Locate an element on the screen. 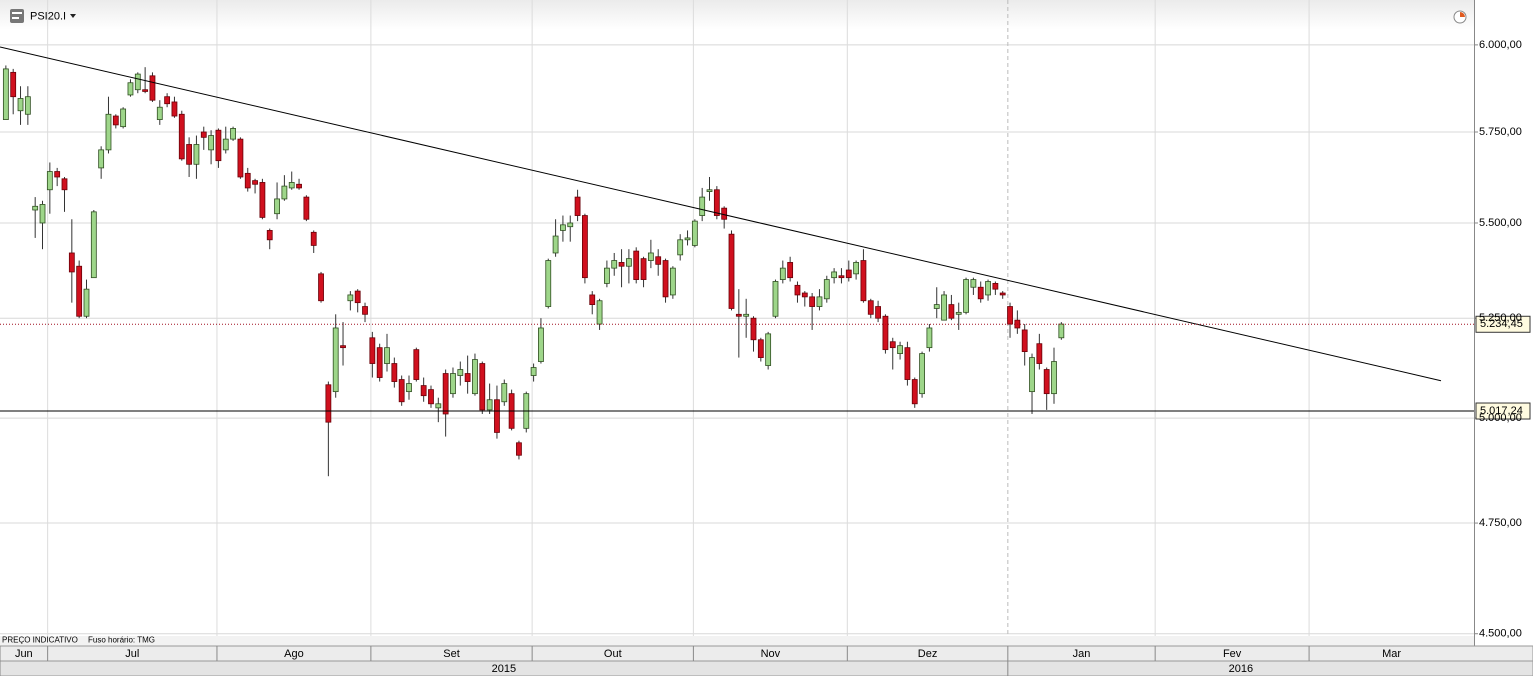 This screenshot has width=1533, height=676. y-tick-label: 4.750,00 is located at coordinates (1500, 523).